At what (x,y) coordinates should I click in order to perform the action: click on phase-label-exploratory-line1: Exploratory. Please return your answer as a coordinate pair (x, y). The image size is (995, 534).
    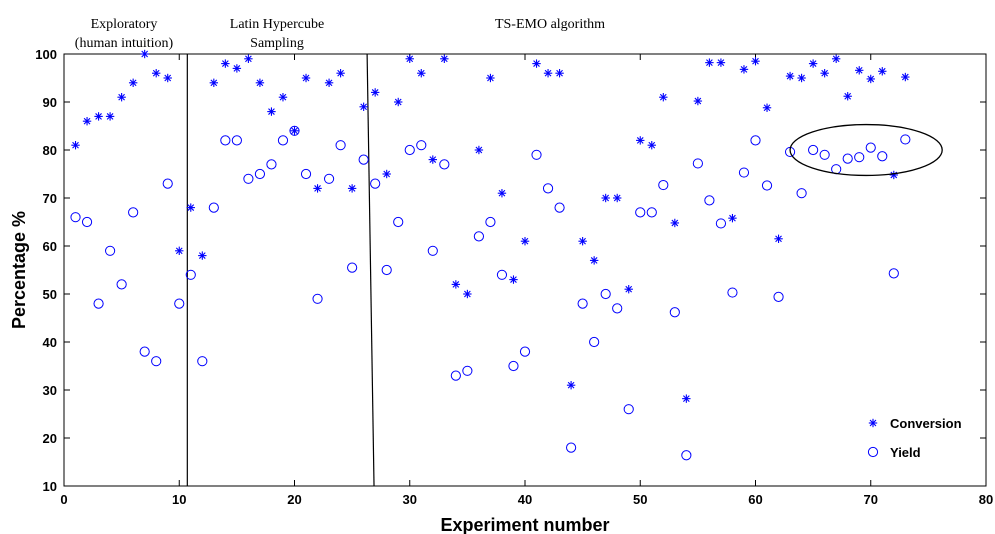
    Looking at the image, I should click on (124, 24).